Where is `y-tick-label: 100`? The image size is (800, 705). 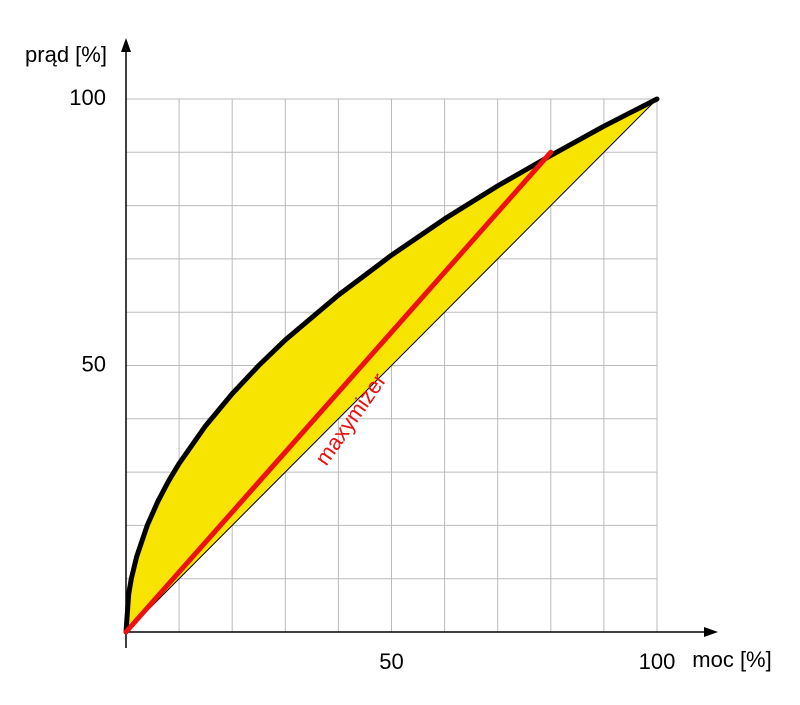 y-tick-label: 100 is located at coordinates (87, 97).